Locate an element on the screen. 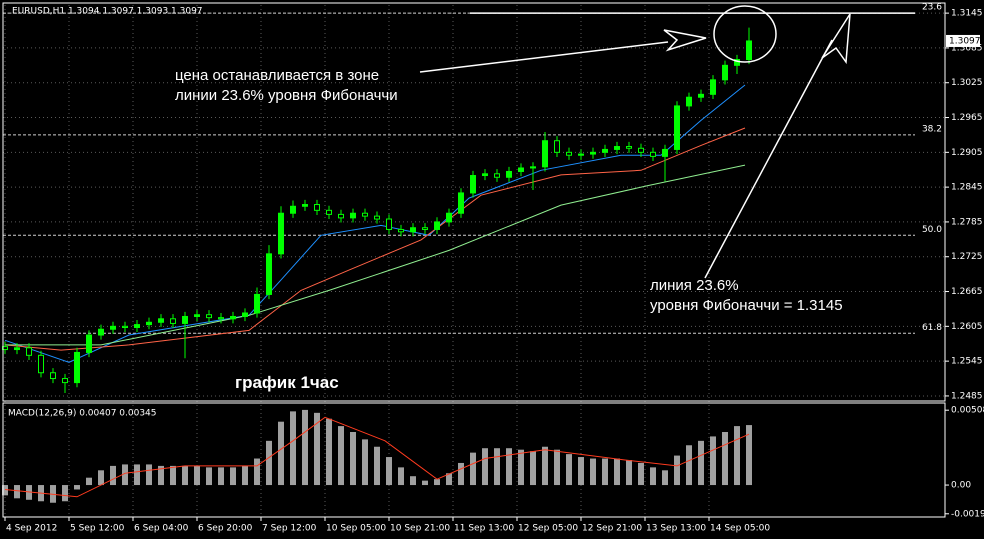 The height and width of the screenshot is (539, 984). y-tick-label: 1.2725 is located at coordinates (967, 257).